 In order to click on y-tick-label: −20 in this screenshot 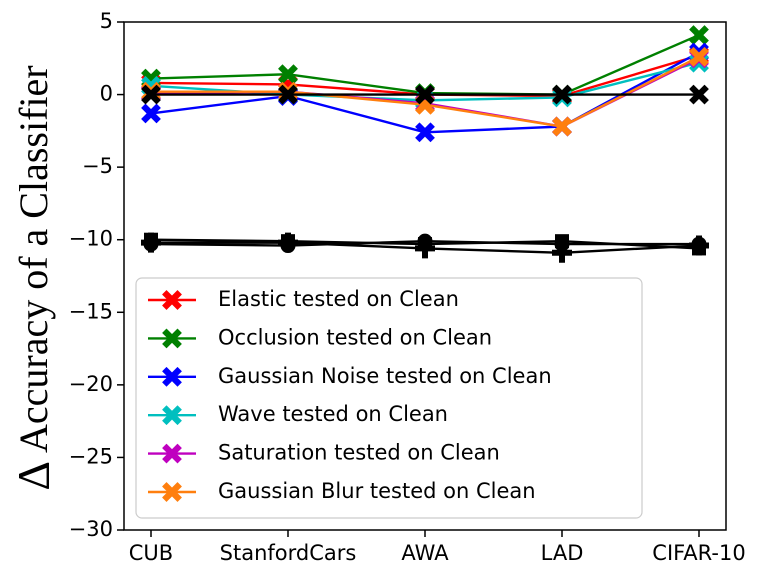, I will do `click(91, 384)`.